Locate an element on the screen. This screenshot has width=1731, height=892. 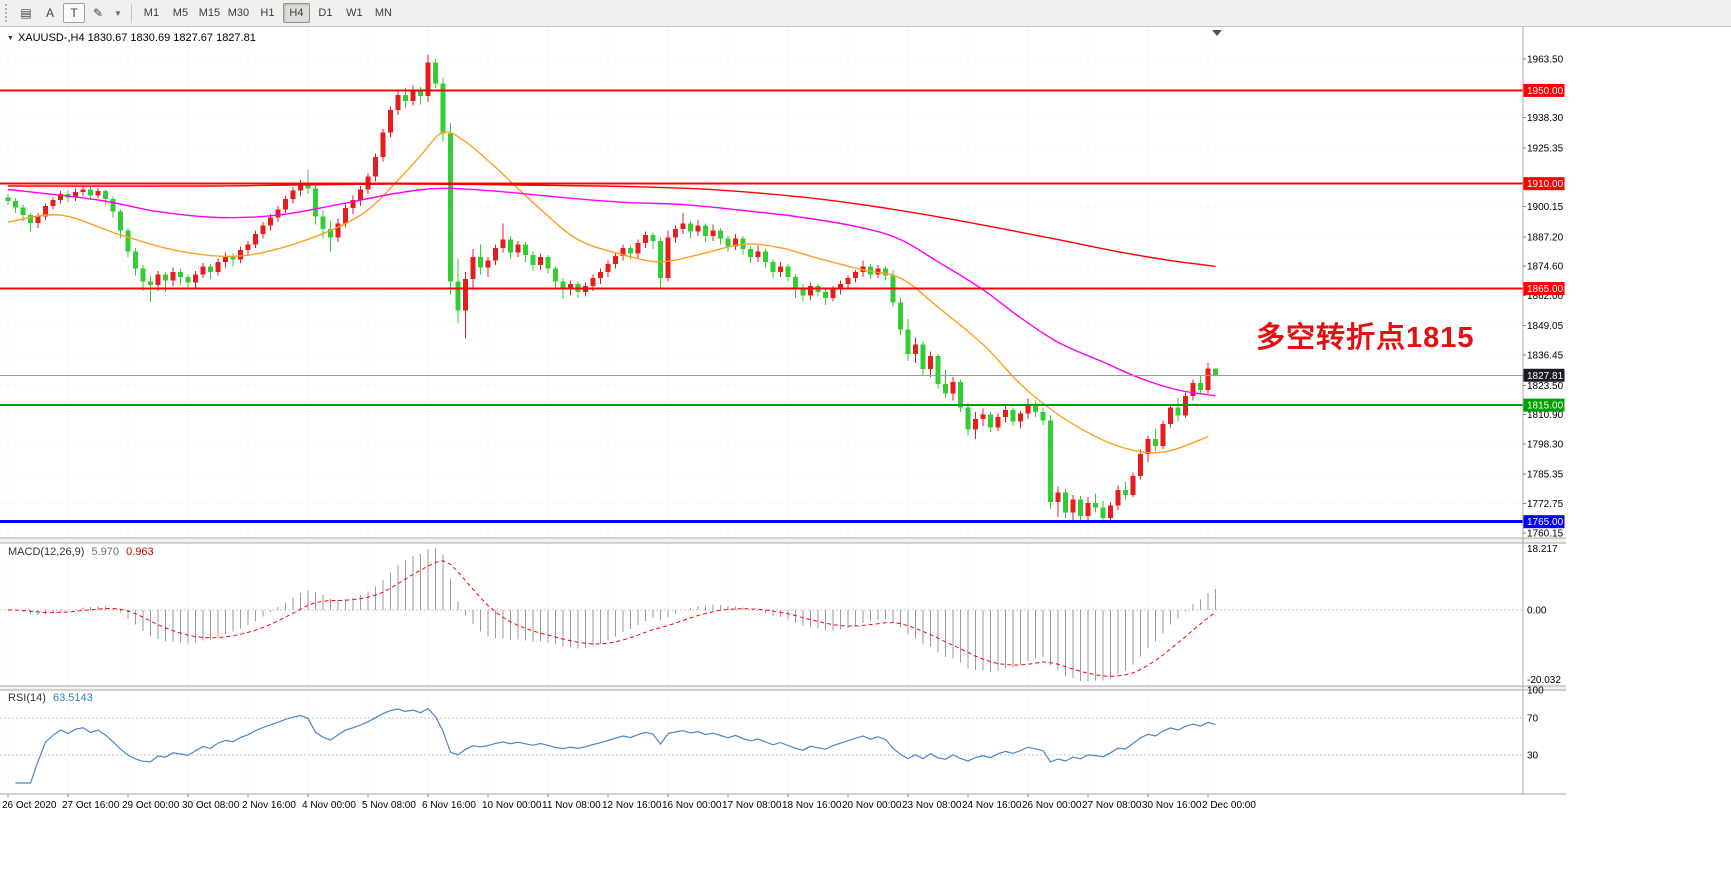
macd-panel is located at coordinates (761, 614).